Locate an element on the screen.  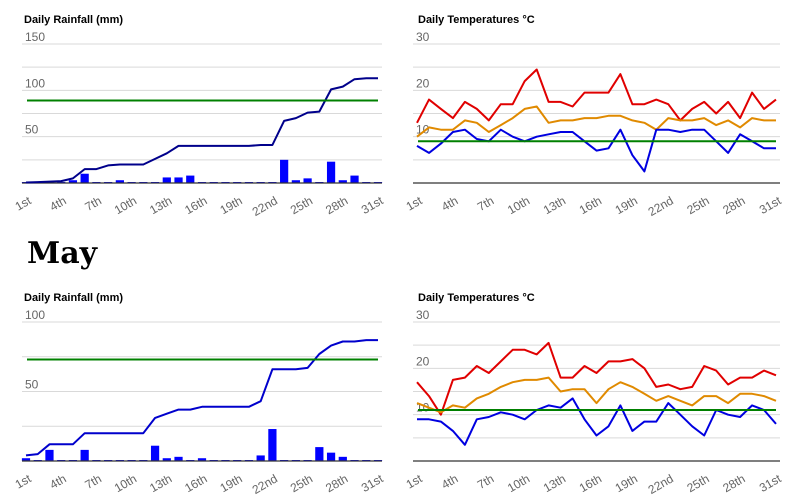
y-tick-label: 150 is located at coordinates (35, 37).